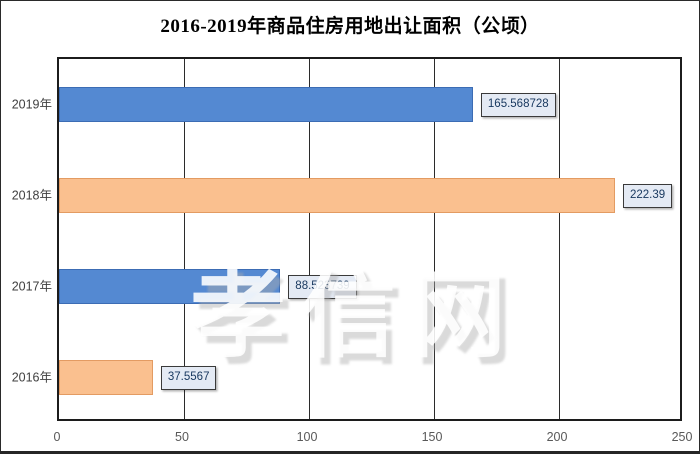 The image size is (700, 457). Describe the element at coordinates (57, 437) in the screenshot. I see `x-tick-label-0: 0` at that location.